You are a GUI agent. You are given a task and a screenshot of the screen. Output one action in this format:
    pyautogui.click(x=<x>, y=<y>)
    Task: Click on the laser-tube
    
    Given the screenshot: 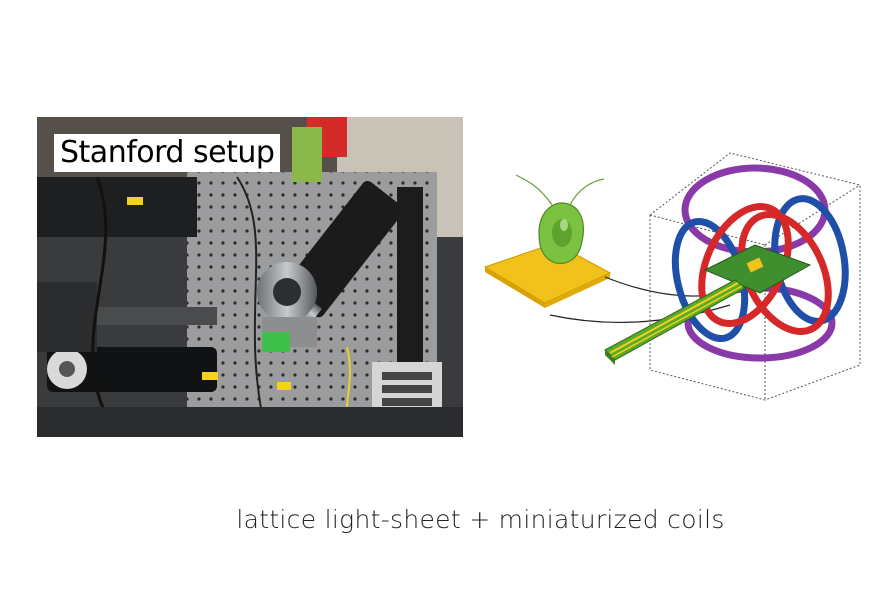 What is the action you would take?
    pyautogui.click(x=132, y=369)
    